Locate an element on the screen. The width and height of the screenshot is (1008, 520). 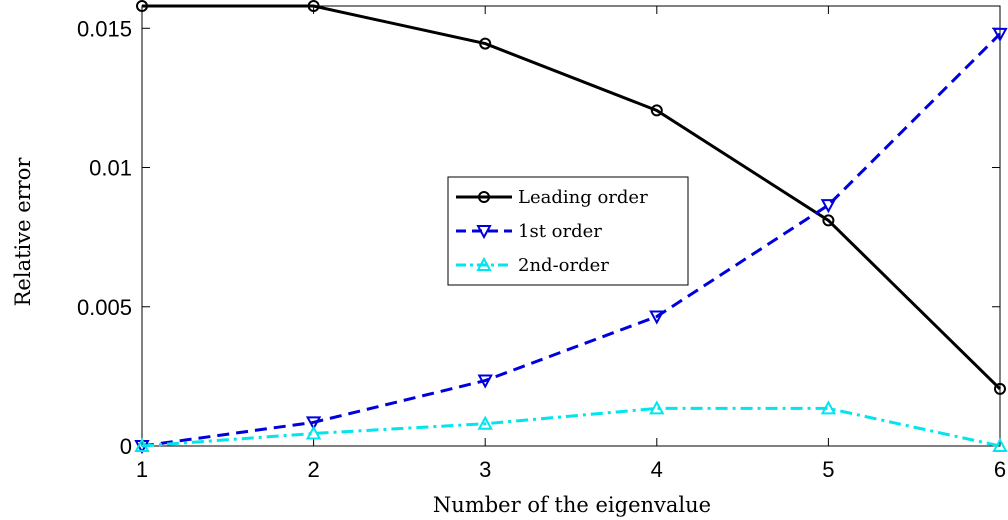
y-tick-label: 0.01 is located at coordinates (110, 168).